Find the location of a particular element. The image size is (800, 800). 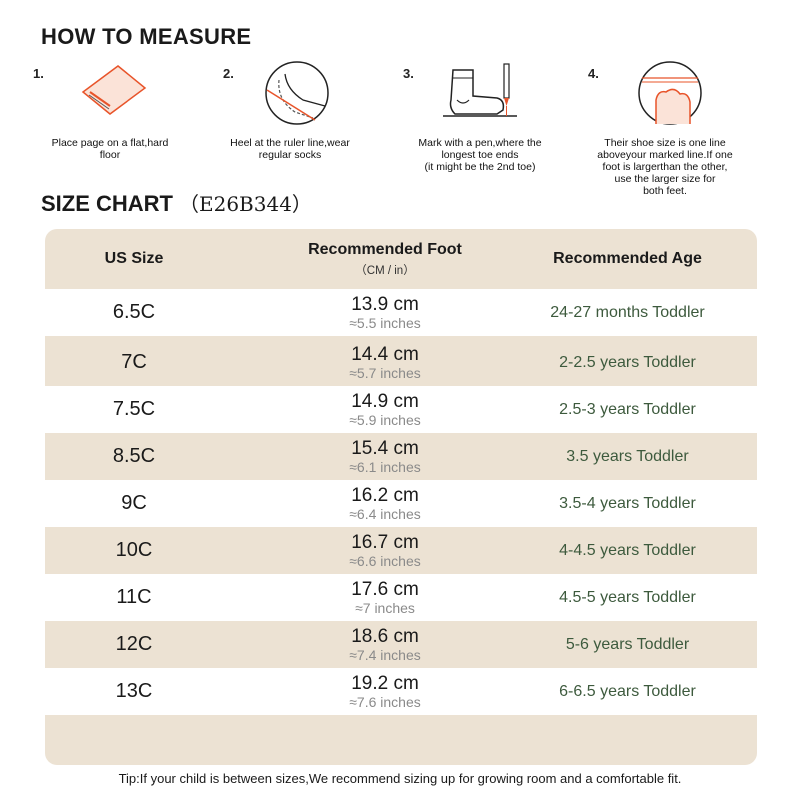

foot-inches: ≈7.6 inches is located at coordinates (385, 701).